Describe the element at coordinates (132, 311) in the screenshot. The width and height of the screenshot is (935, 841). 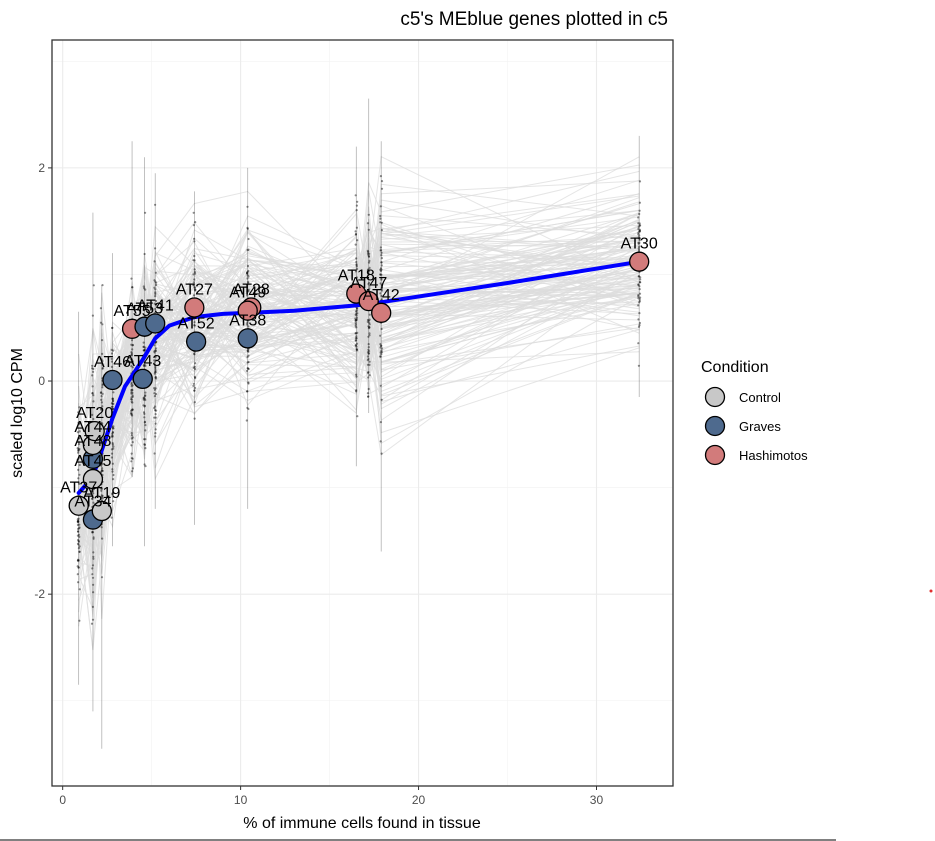
I see `sample-label: AT55` at that location.